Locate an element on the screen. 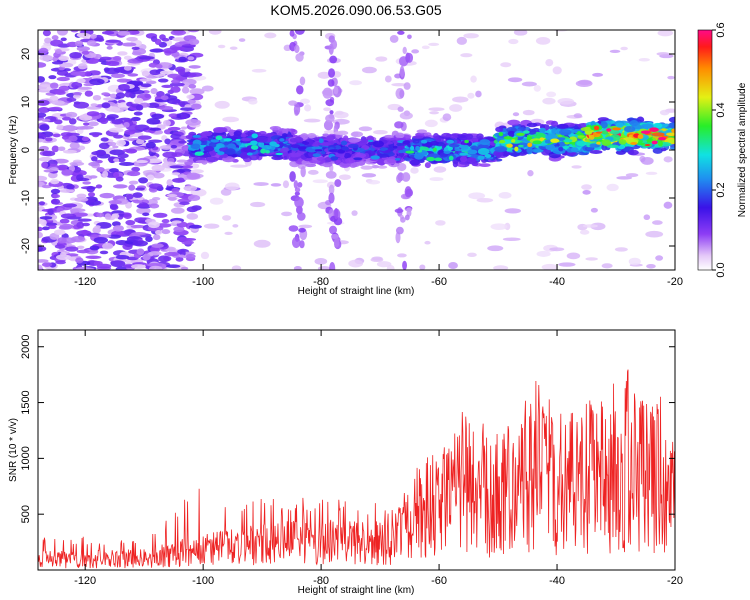 Image resolution: width=750 pixels, height=600 pixels. y-tick-label: 2000 is located at coordinates (26, 347).